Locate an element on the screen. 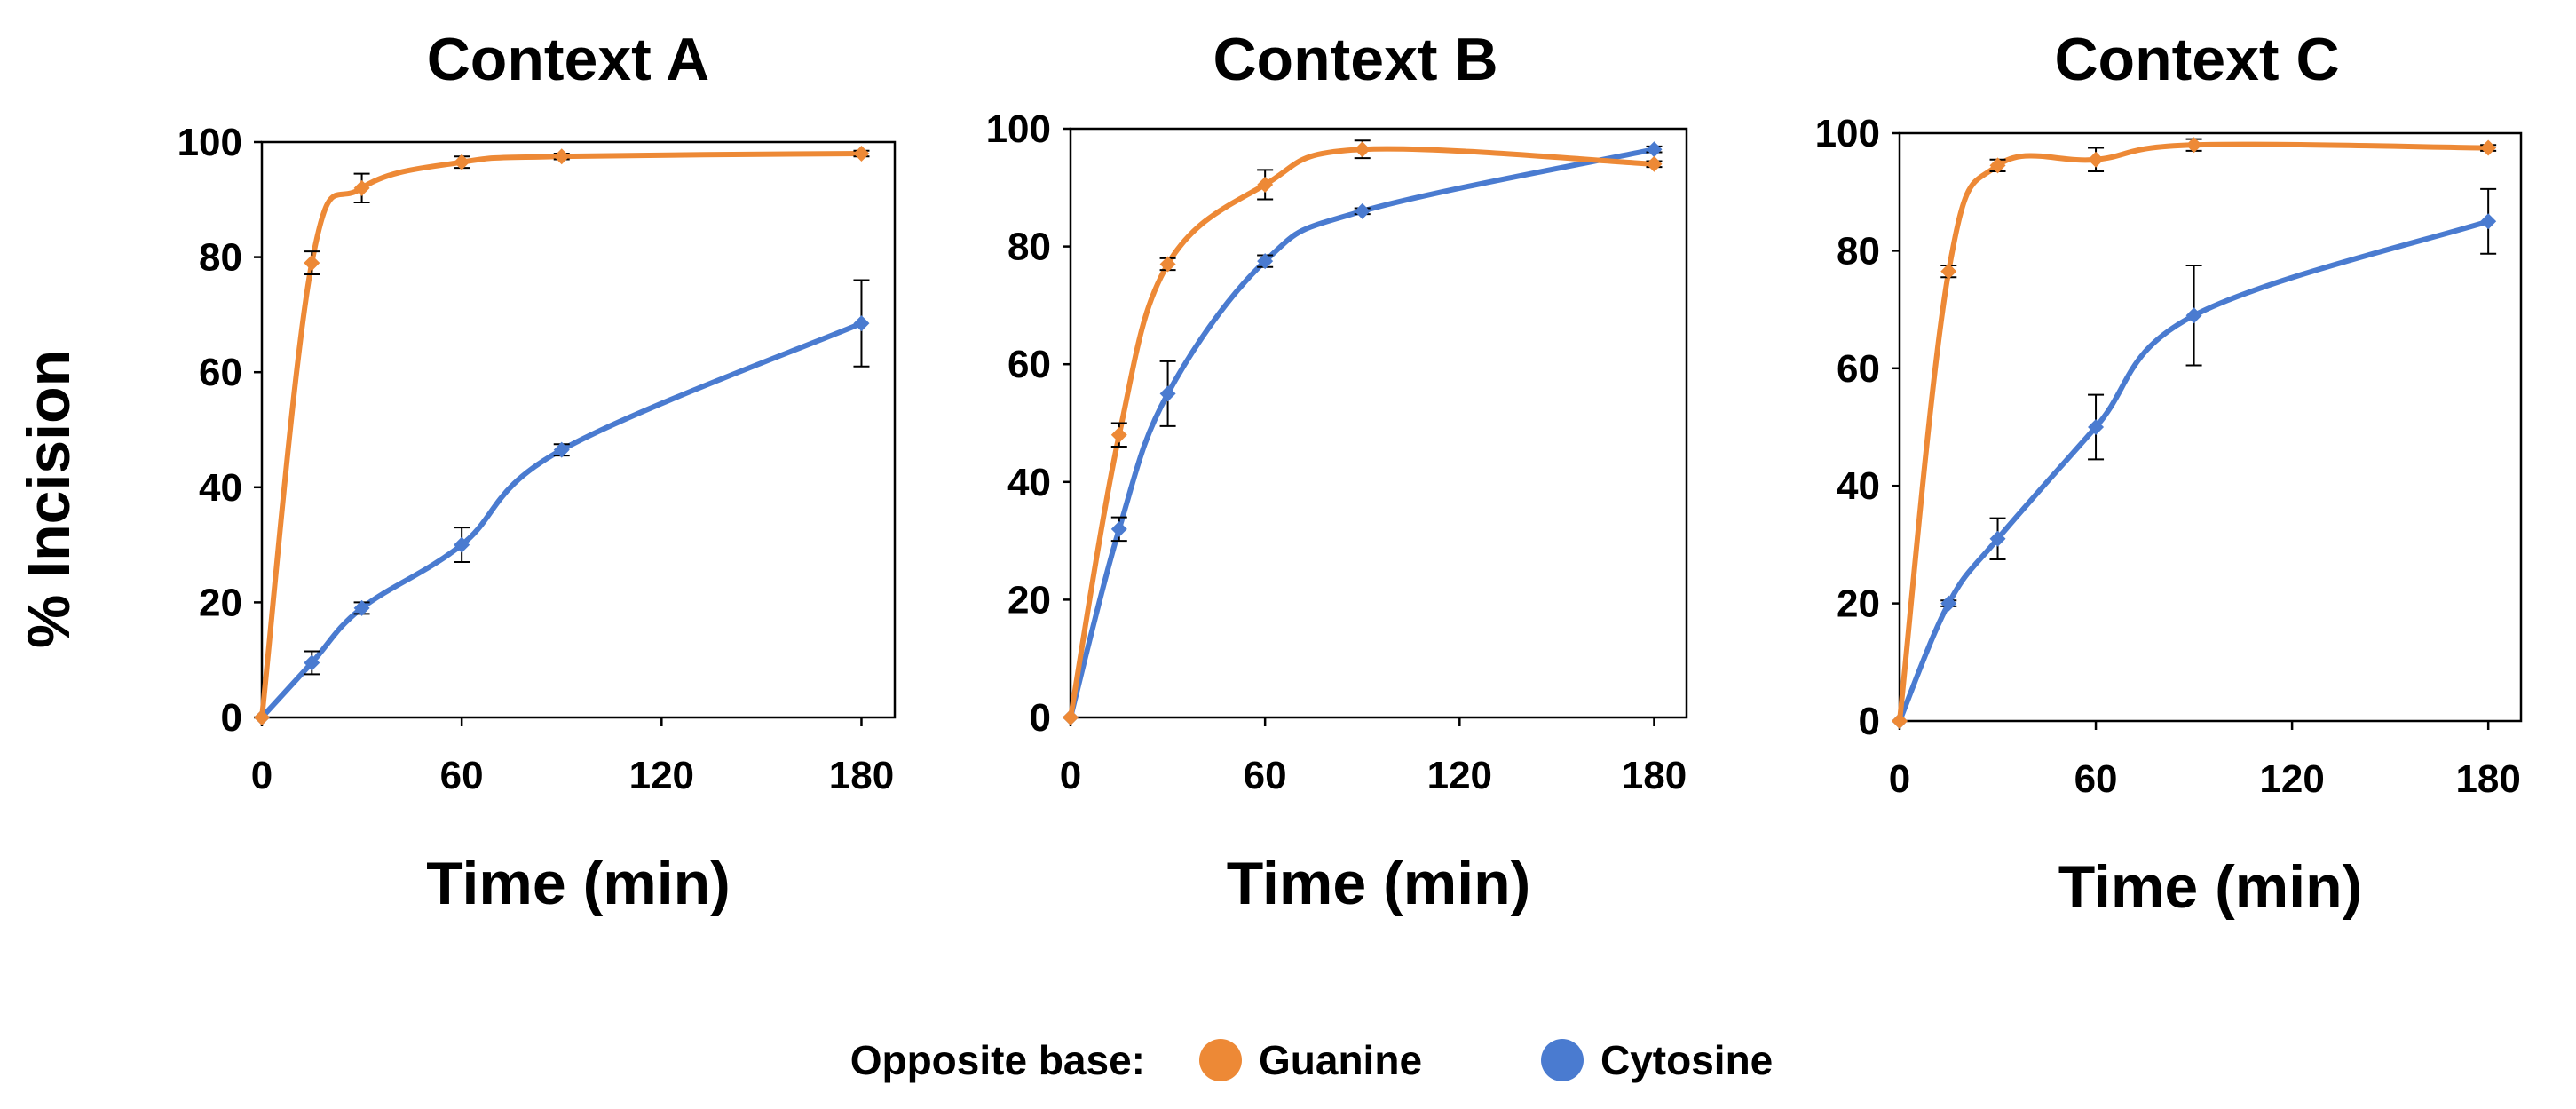  chart-title: Context B is located at coordinates (1355, 60).